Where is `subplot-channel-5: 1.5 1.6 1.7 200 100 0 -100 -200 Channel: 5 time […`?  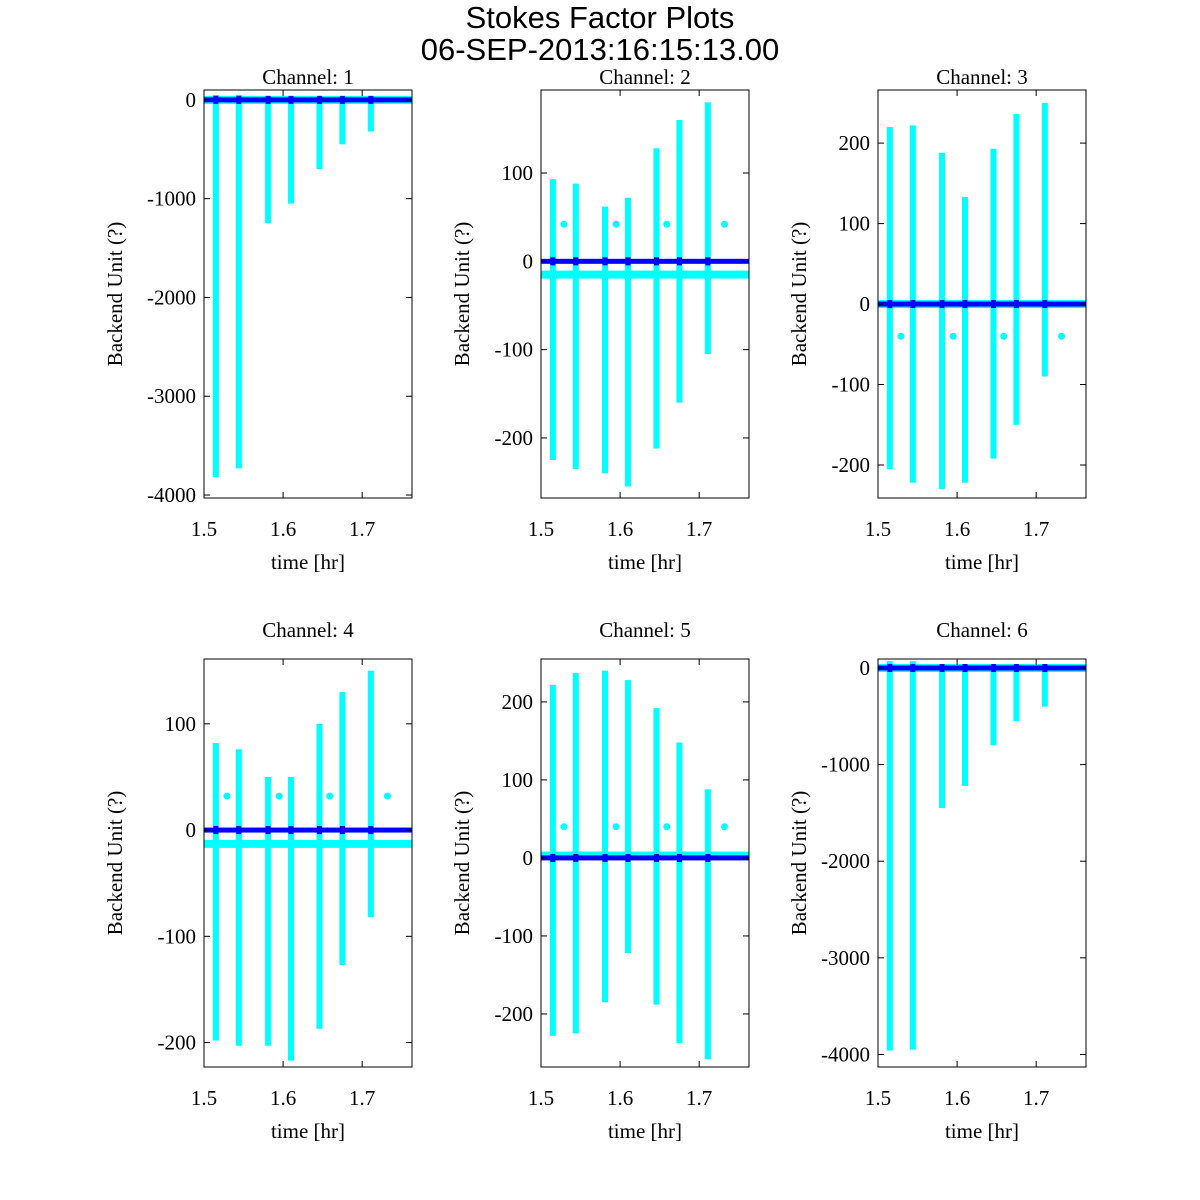
subplot-channel-5: 1.5 1.6 1.7 200 100 0 -100 -200 Channel: 5 time [… is located at coordinates (600, 880).